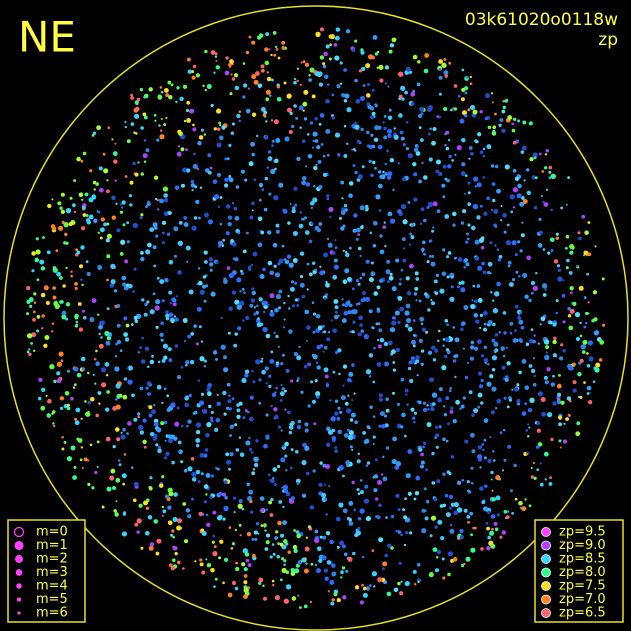 Image resolution: width=631 pixels, height=631 pixels. I want to click on magnitude-label: m=3, so click(52, 572).